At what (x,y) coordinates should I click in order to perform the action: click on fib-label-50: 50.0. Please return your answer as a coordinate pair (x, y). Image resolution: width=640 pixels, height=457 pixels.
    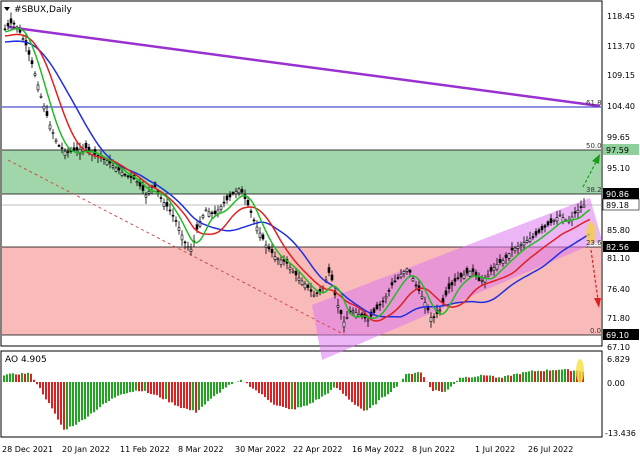
    Looking at the image, I should click on (594, 146).